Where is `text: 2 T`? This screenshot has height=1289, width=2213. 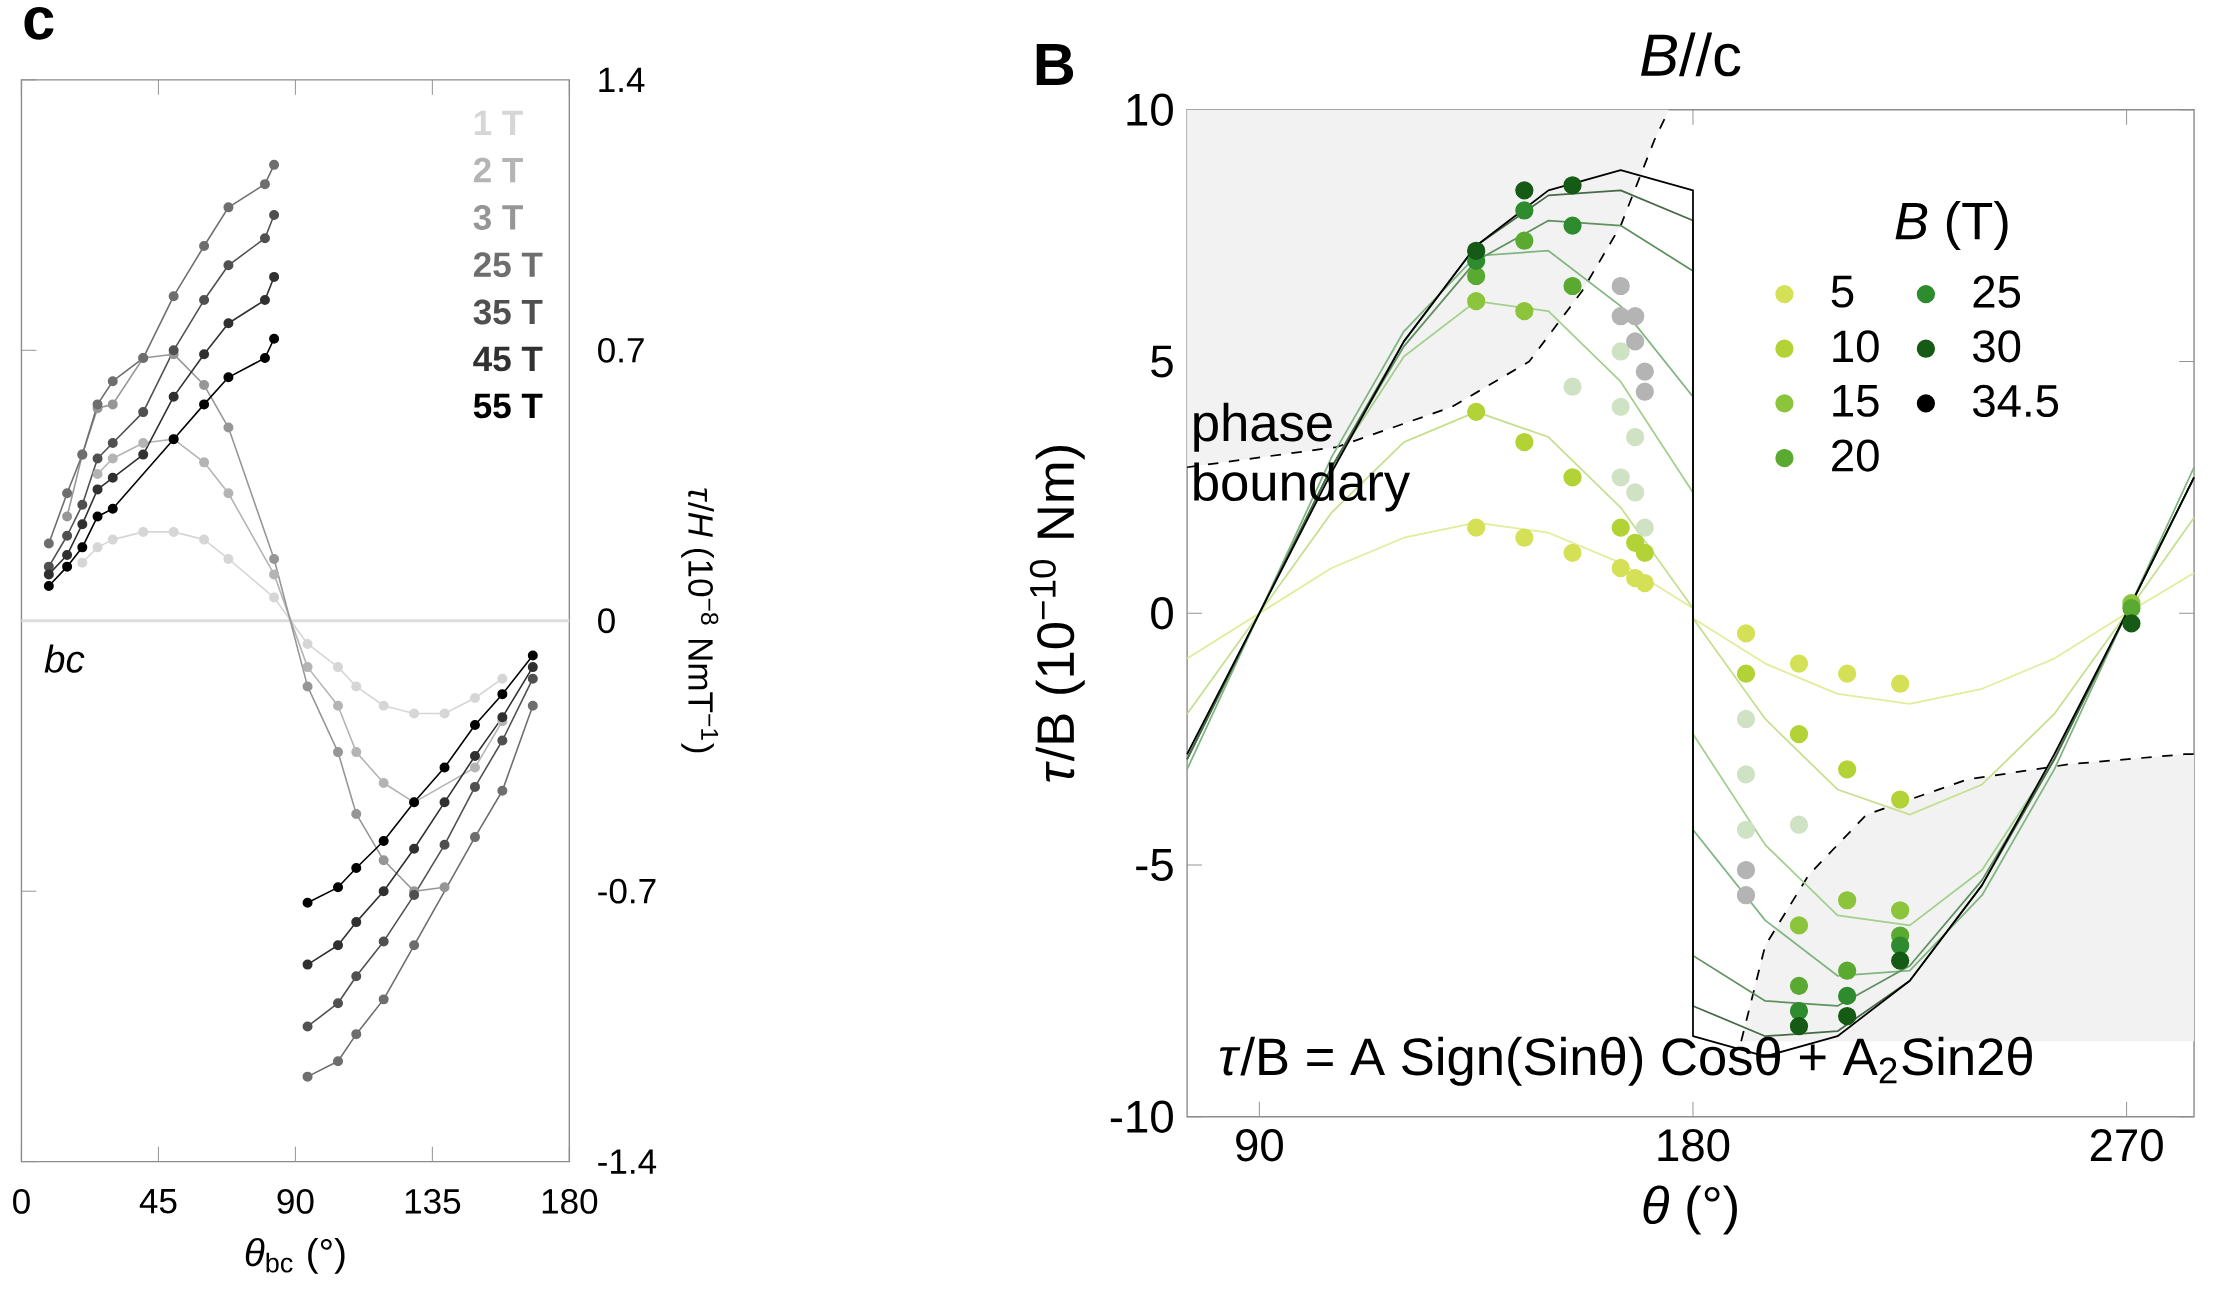
text: 2 T is located at coordinates (498, 170).